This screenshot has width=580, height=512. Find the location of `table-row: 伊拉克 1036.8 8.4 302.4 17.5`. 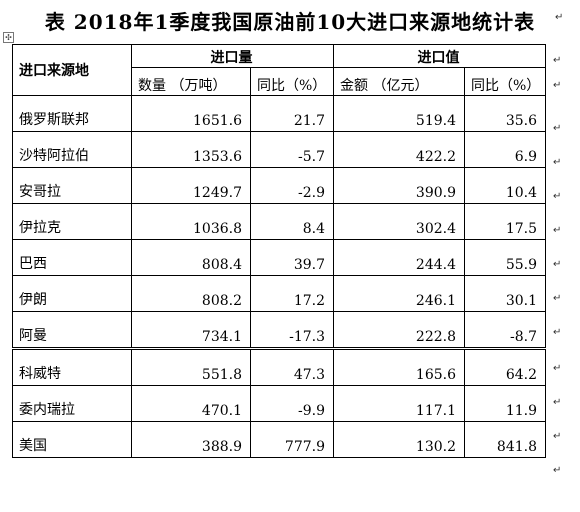

table-row: 伊拉克 1036.8 8.4 302.4 17.5 is located at coordinates (279, 221).